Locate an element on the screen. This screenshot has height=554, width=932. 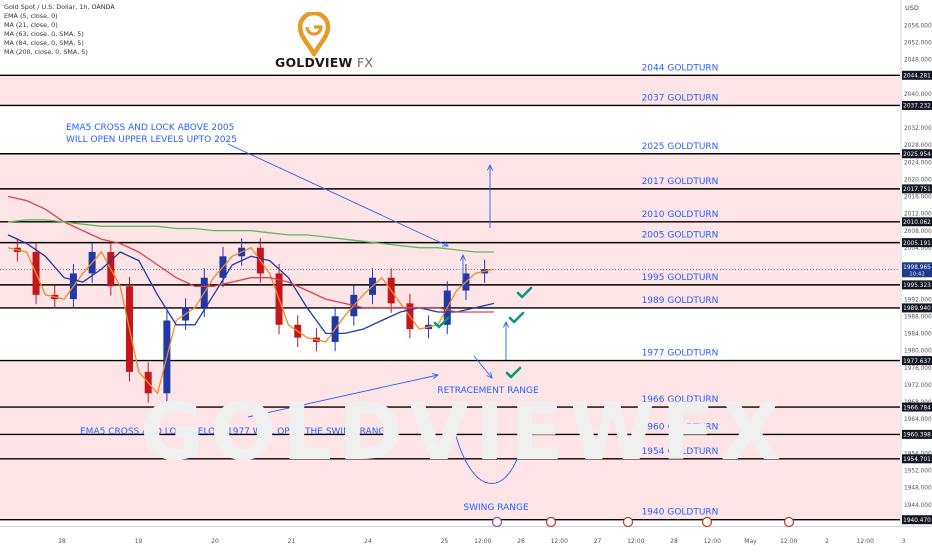
price-tick-label: 2048.000 is located at coordinates (918, 61).